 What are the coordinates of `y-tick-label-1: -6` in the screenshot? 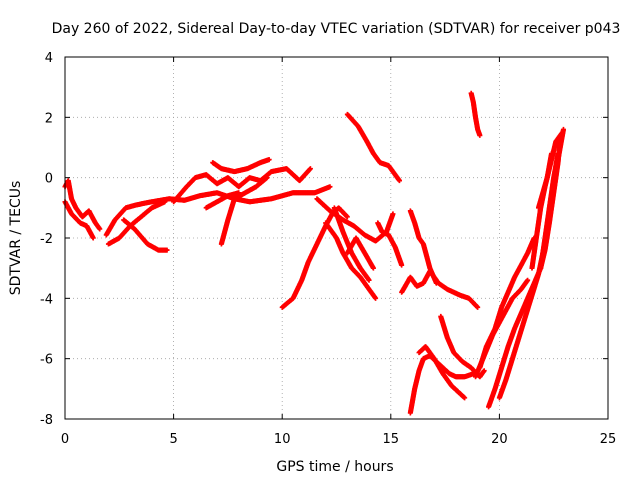 It's located at (46, 360).